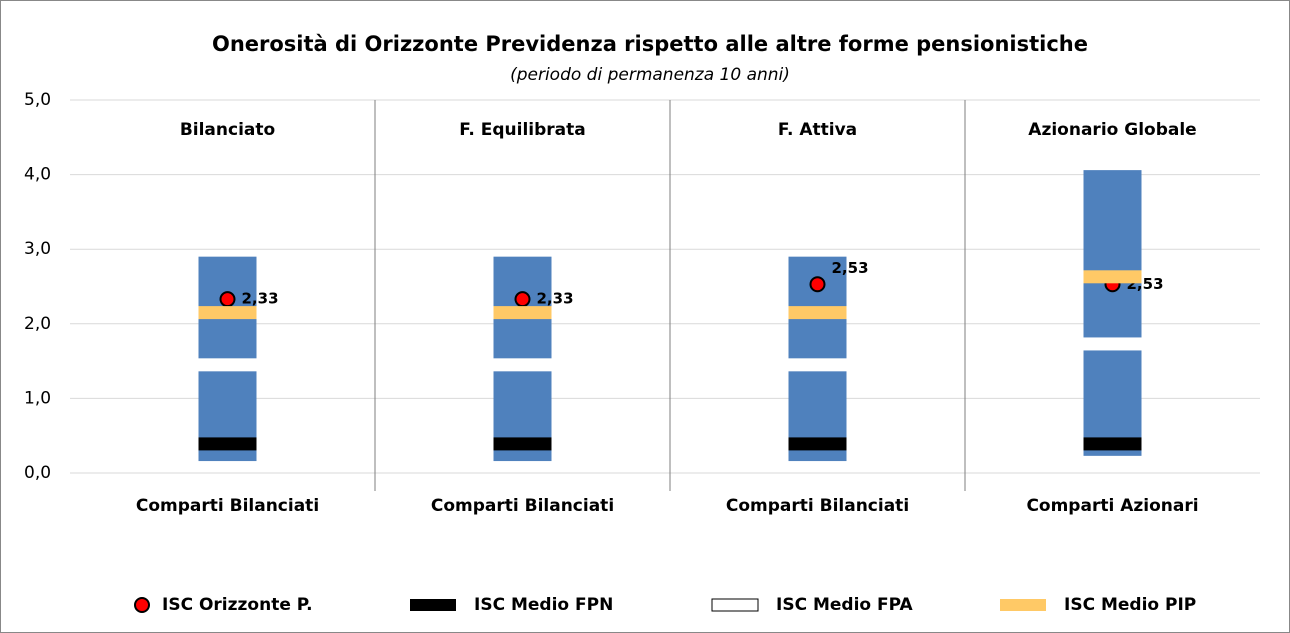 The image size is (1290, 633). I want to click on panel-title: F. Attiva, so click(817, 130).